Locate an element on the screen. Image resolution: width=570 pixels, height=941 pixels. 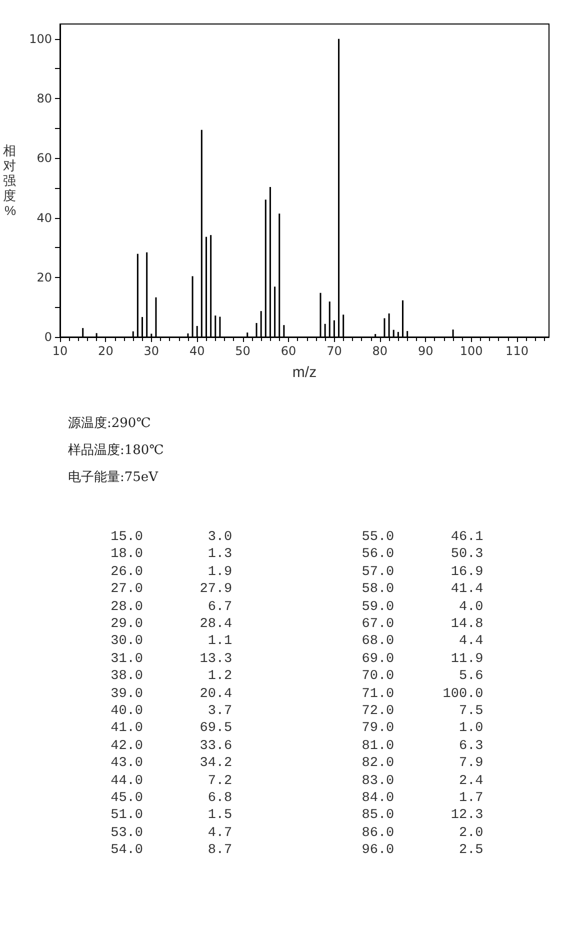
x-tick-label: 90 is located at coordinates (426, 351).